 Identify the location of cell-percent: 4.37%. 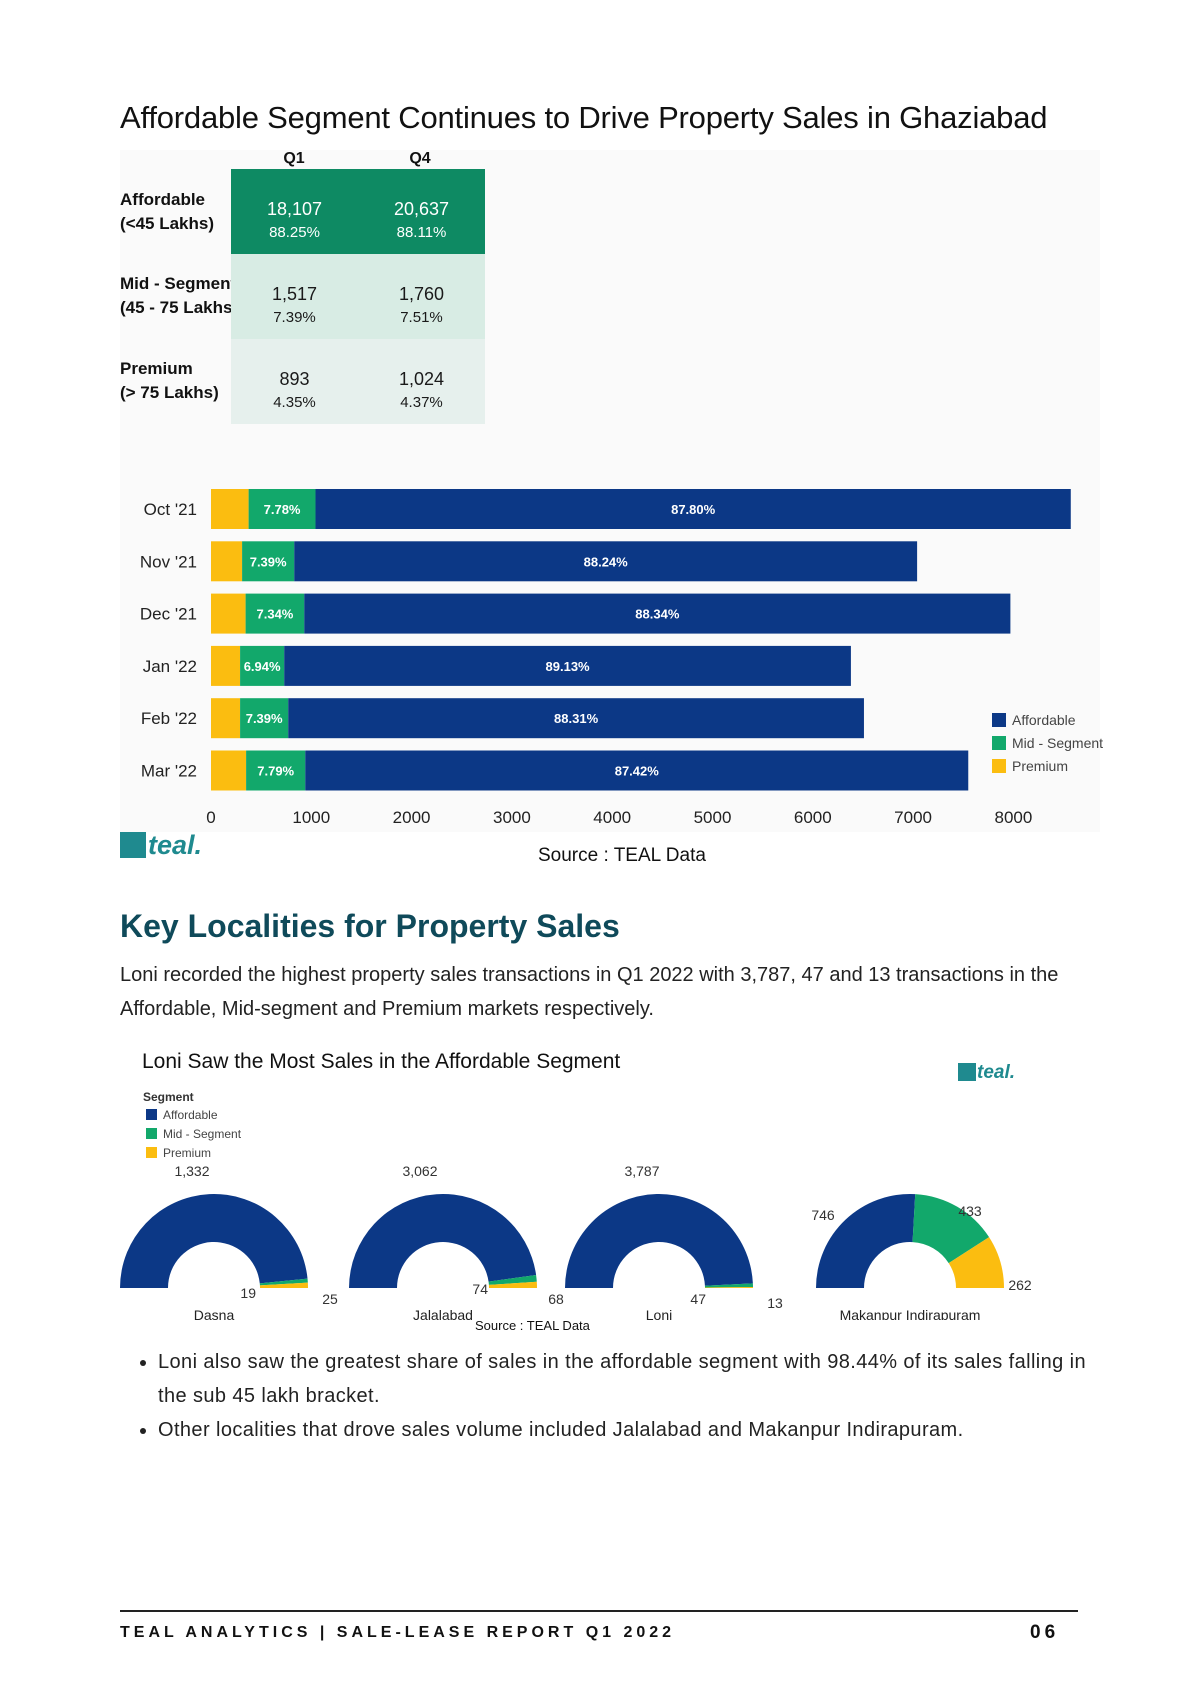
(421, 402).